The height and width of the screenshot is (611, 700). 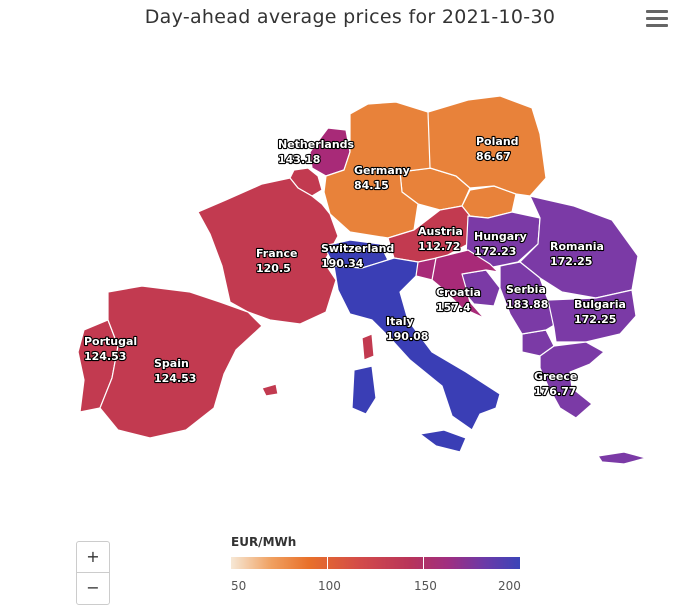 What do you see at coordinates (316, 144) in the screenshot?
I see `label-netherlands-name: Netherlands` at bounding box center [316, 144].